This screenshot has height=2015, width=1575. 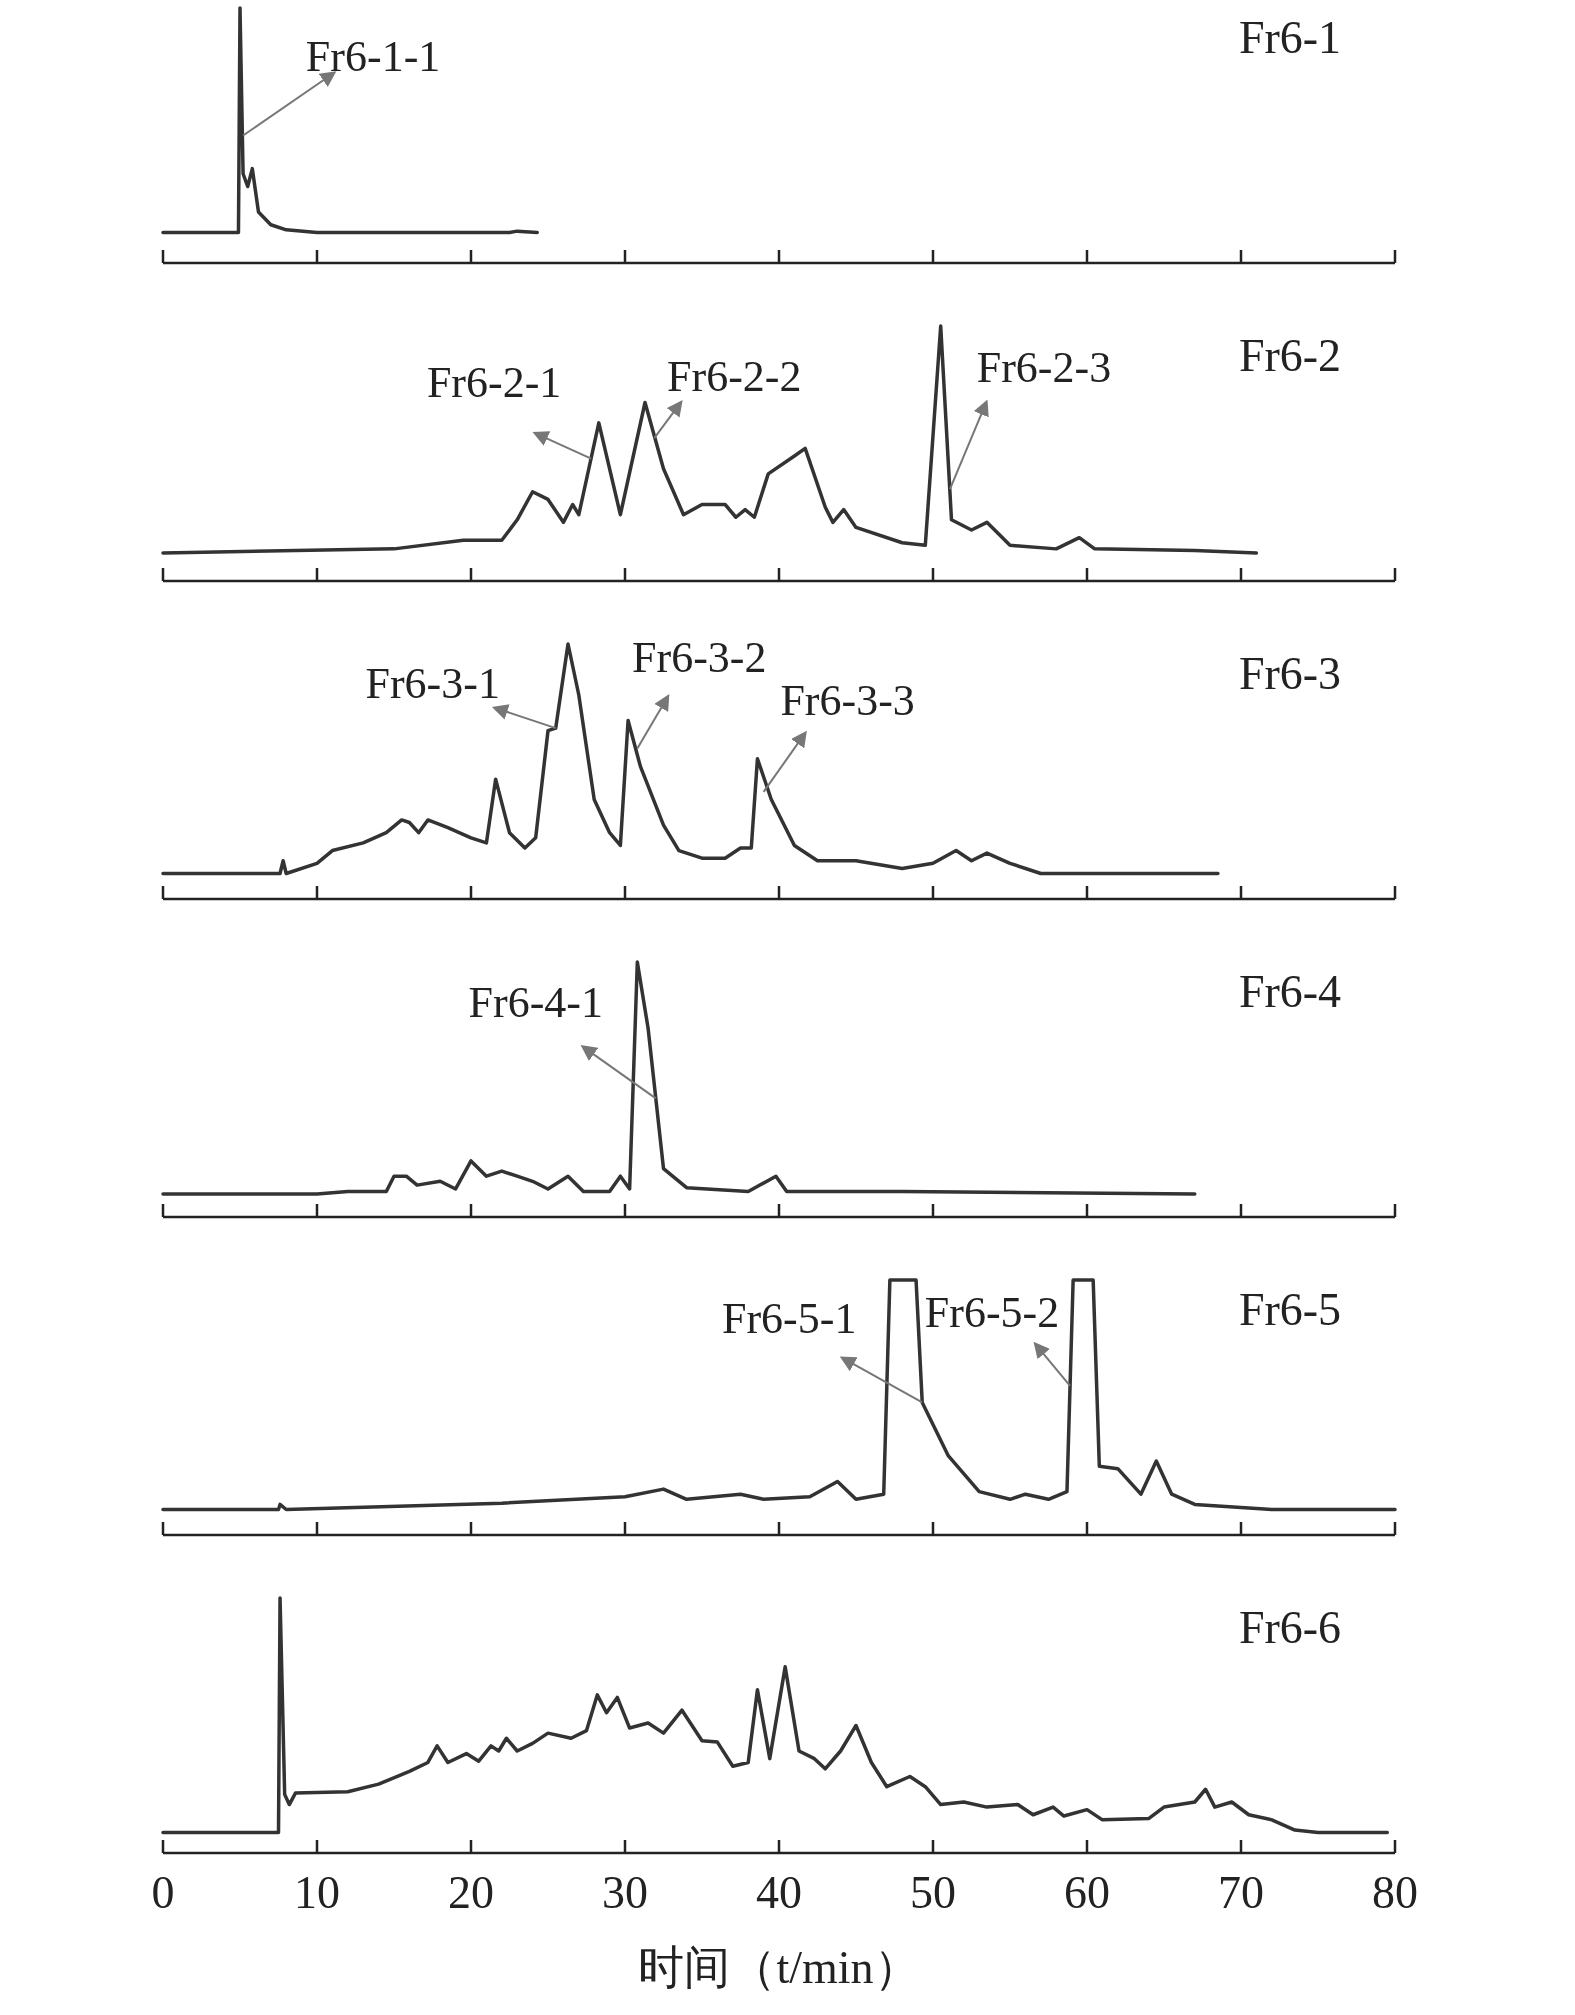 I want to click on chart-title: Fr6-6, so click(x=1290, y=1627).